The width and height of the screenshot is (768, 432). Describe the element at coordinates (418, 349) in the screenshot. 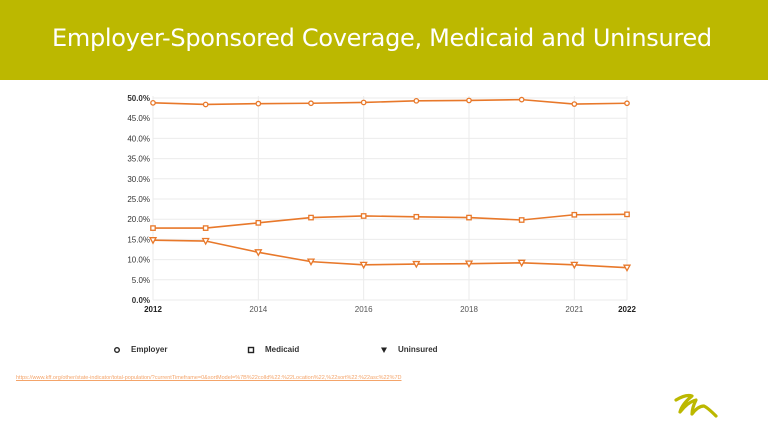

I see `legend-label: Uninsured` at that location.